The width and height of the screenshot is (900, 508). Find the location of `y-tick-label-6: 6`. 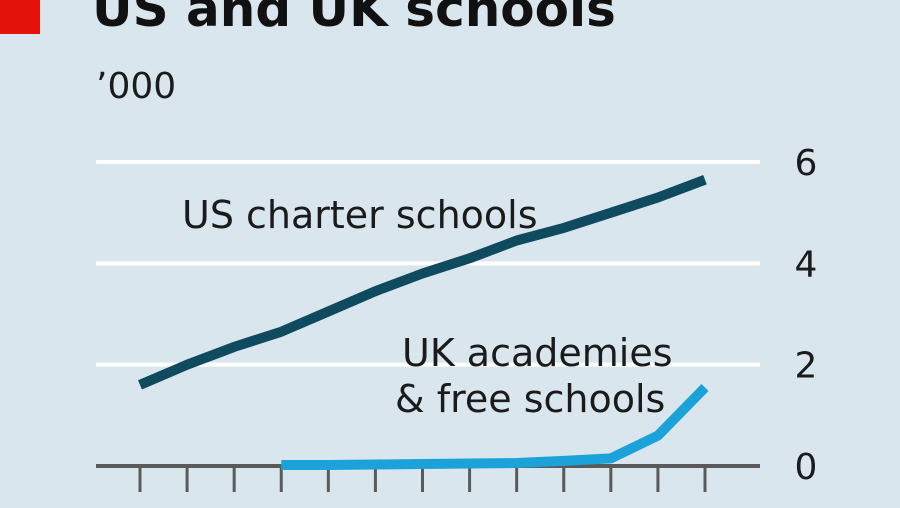

y-tick-label-6: 6 is located at coordinates (806, 163).